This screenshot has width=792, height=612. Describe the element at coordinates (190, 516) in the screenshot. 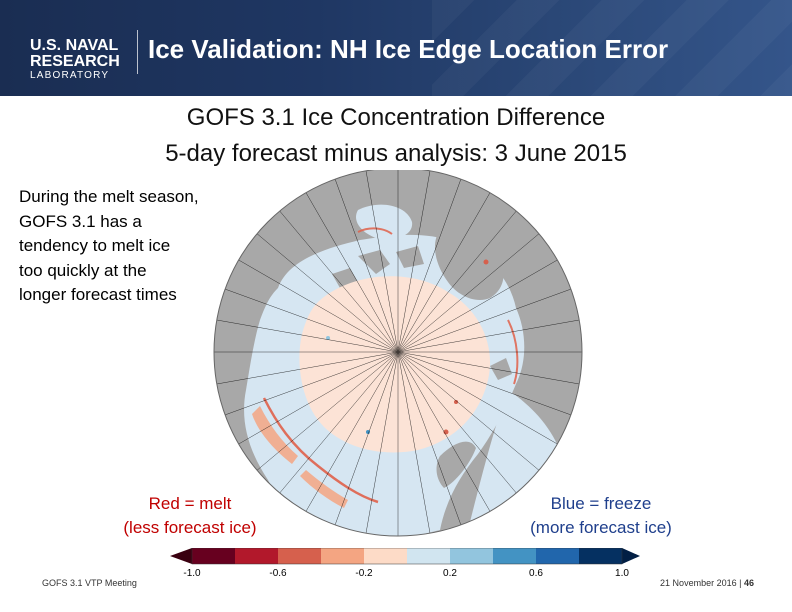

I see `melt-legend-label: Red = melt (less forecast ice)` at that location.